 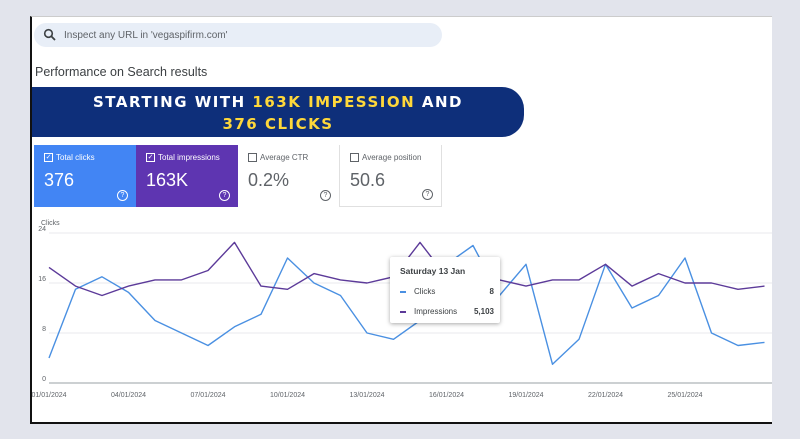 What do you see at coordinates (447, 311) in the screenshot?
I see `tooltip-row-impressions: Impressions 5,103` at bounding box center [447, 311].